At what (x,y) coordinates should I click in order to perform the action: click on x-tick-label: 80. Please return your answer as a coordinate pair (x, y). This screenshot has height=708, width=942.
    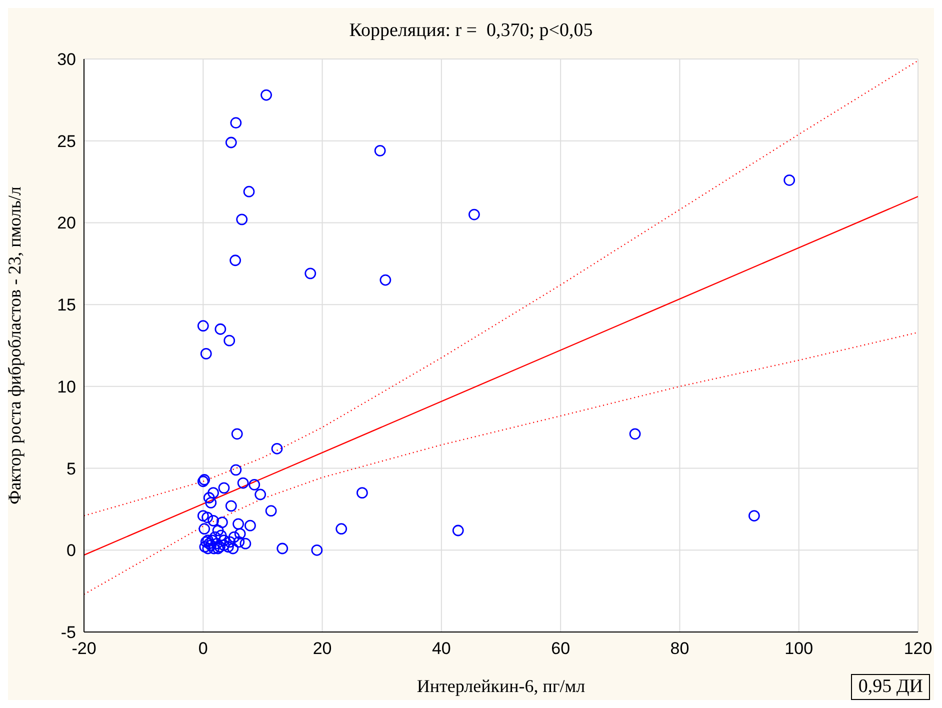
    Looking at the image, I should click on (680, 648).